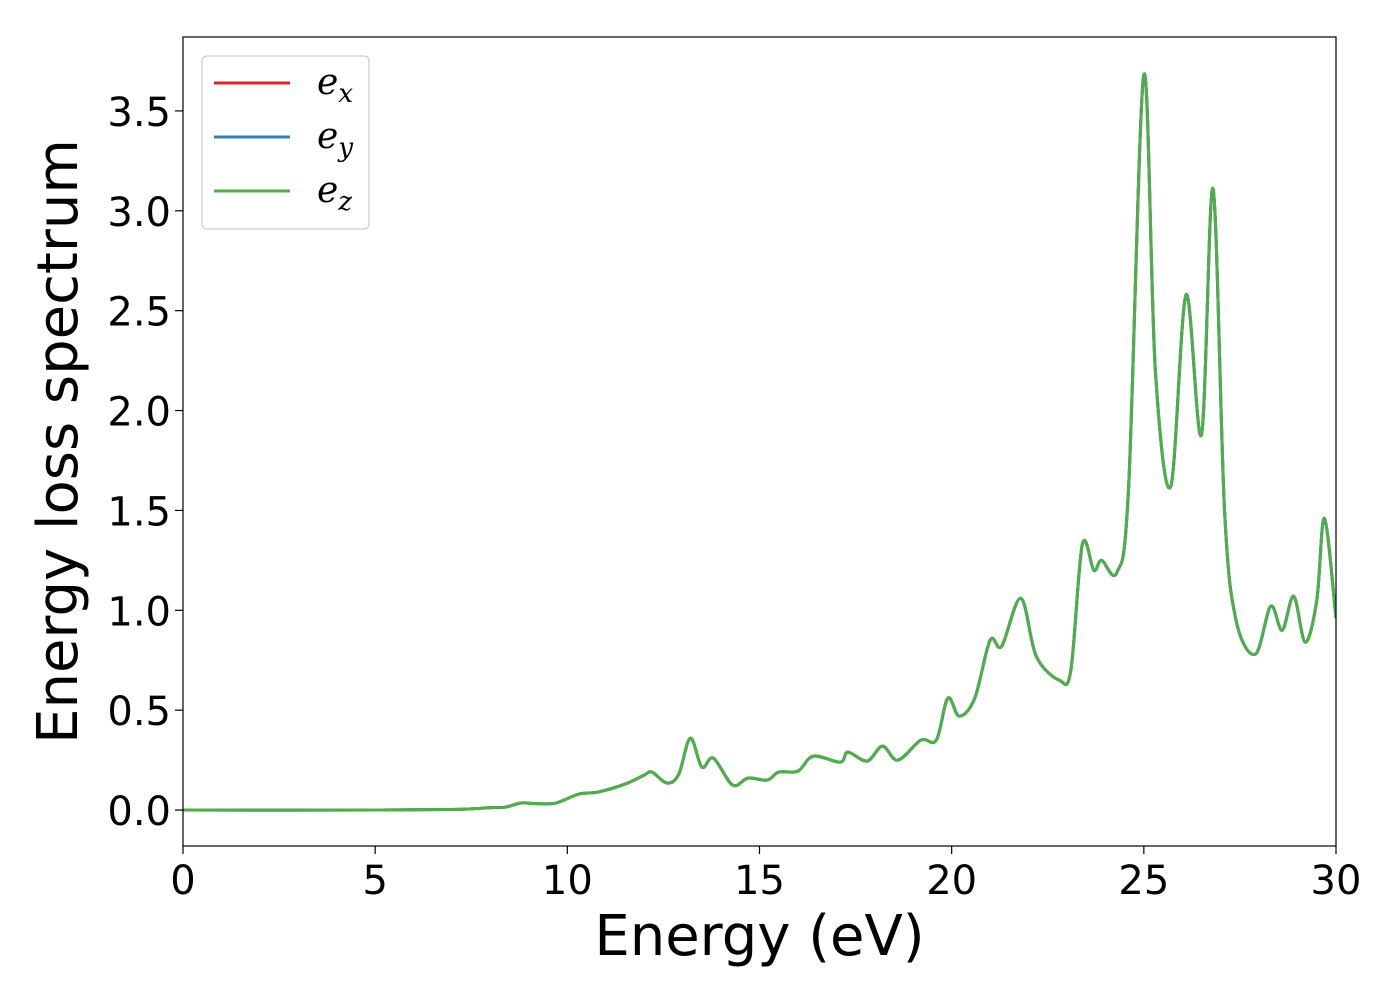  What do you see at coordinates (182, 881) in the screenshot?
I see `x-tick-label: 0` at bounding box center [182, 881].